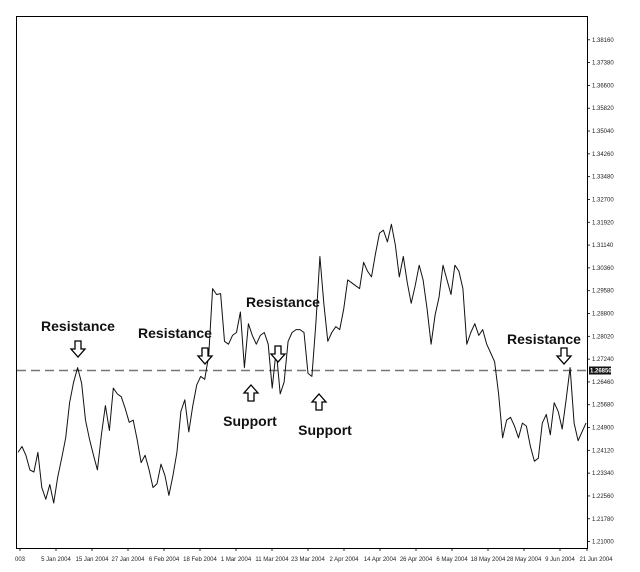 The image size is (640, 572). I want to click on y-tick-label: 1.30360, so click(603, 269).